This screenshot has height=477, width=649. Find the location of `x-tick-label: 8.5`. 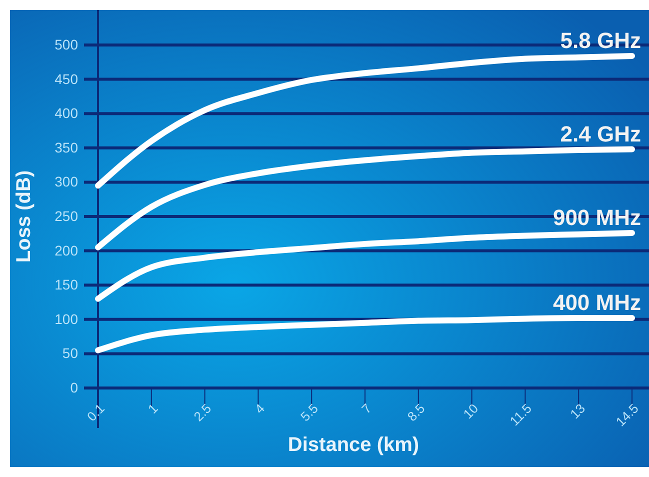

x-tick-label: 8.5 is located at coordinates (416, 412).